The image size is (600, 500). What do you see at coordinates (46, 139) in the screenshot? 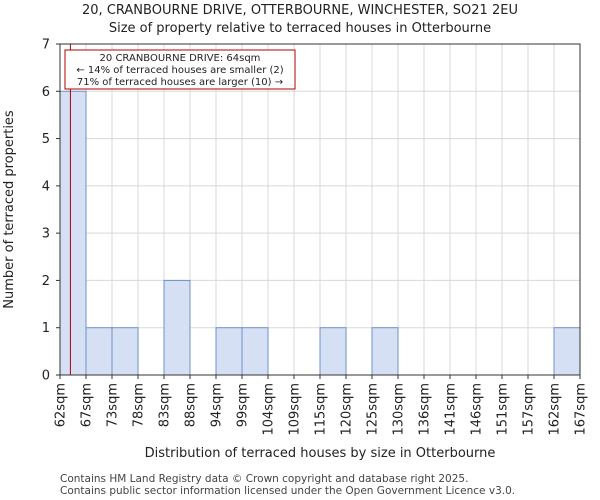
I see `y-tick-label: 5` at bounding box center [46, 139].